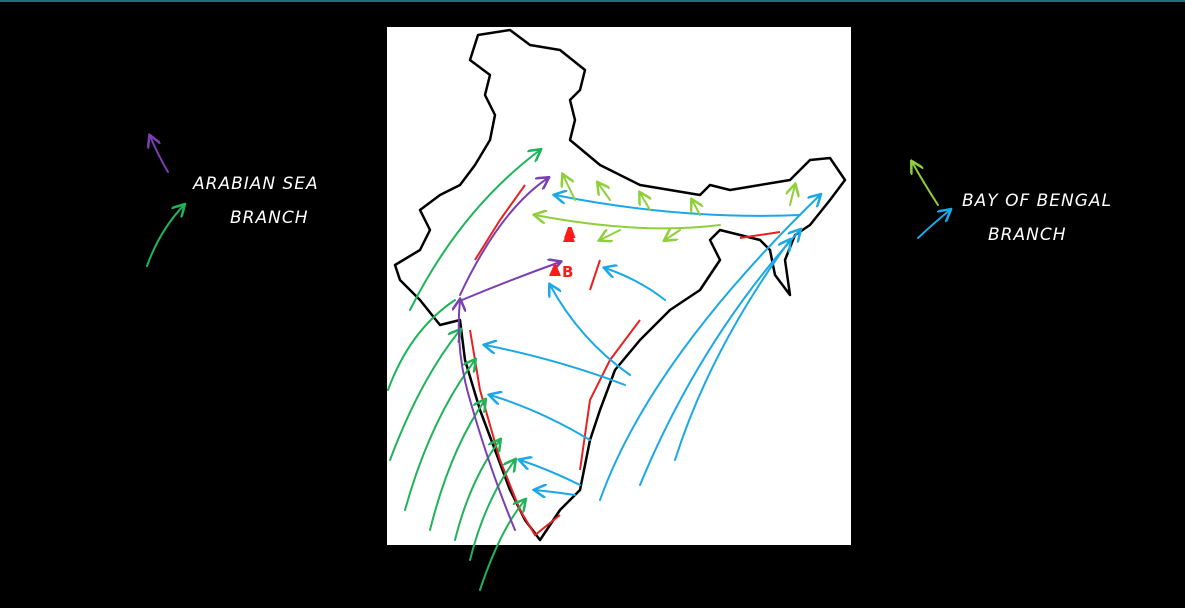 This screenshot has height=608, width=1185. Describe the element at coordinates (652, 348) in the screenshot. I see `bengal-branch-arrows` at that location.